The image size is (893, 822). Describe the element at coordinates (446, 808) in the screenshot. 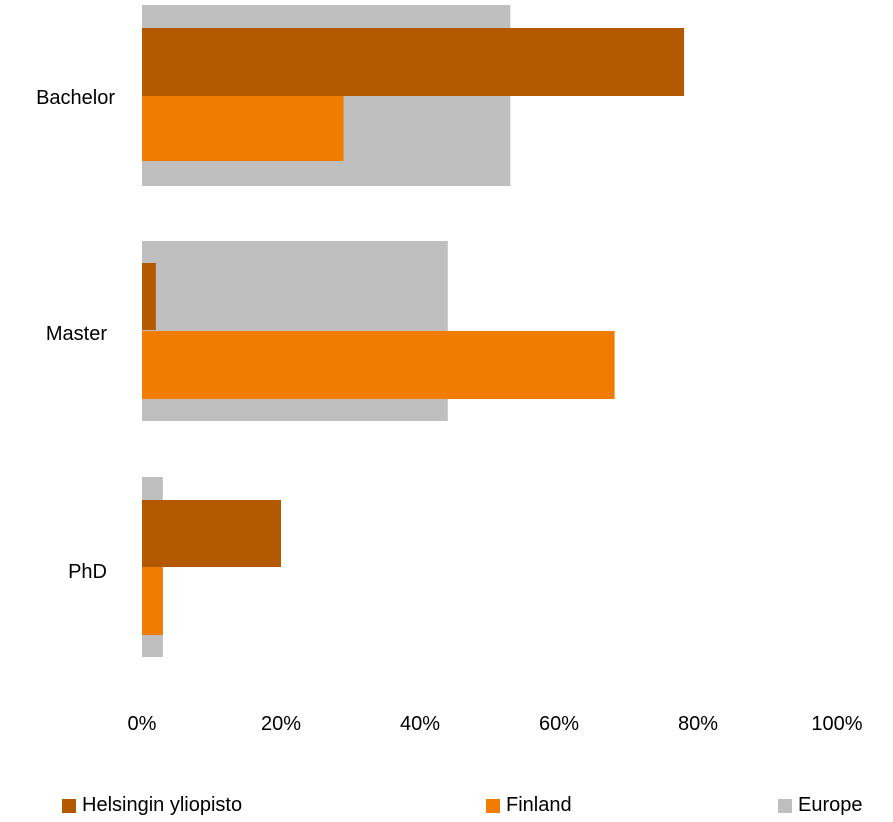

I see `legend: Helsingin yliopisto Finland Europe` at that location.